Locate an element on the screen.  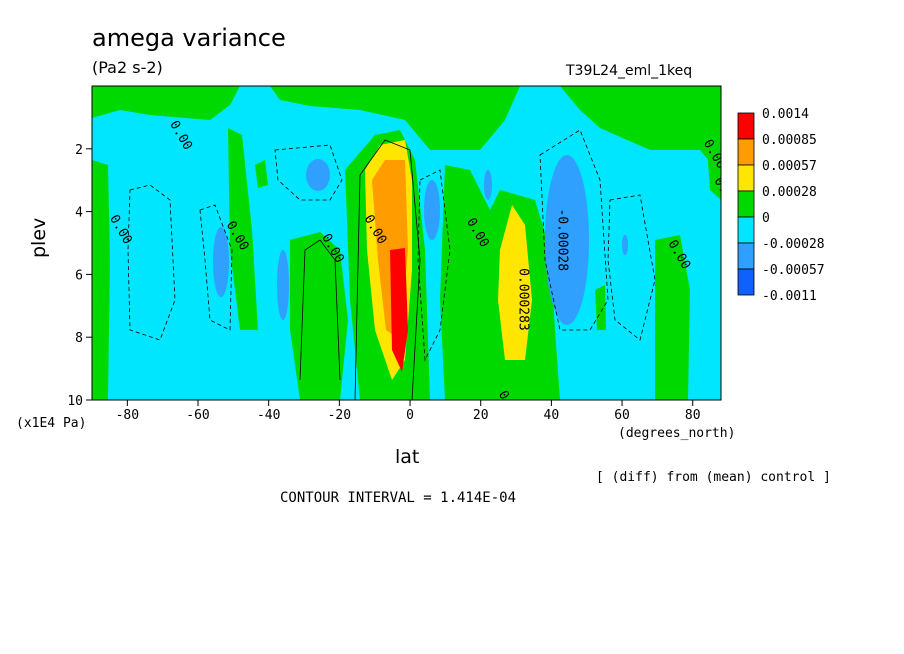
colorbar-label-7: -0.0011 is located at coordinates (789, 296).